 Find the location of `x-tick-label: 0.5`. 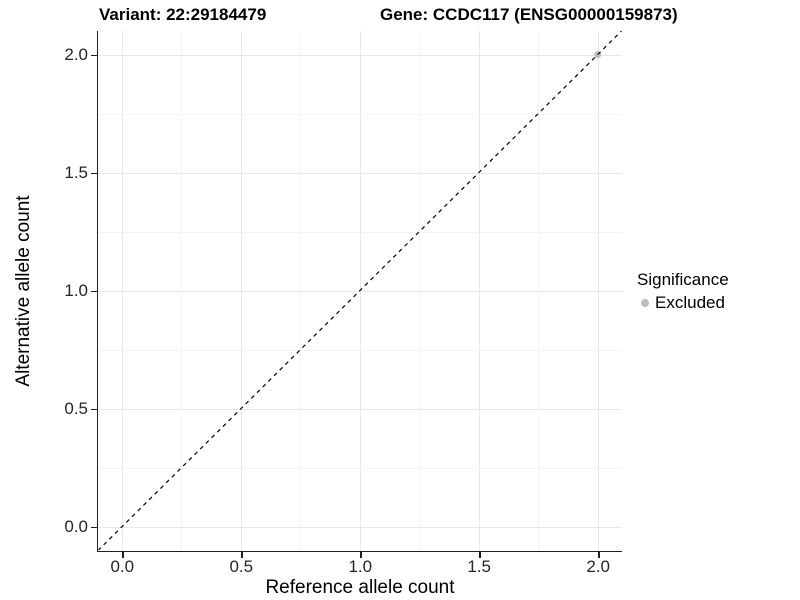

x-tick-label: 0.5 is located at coordinates (241, 566).